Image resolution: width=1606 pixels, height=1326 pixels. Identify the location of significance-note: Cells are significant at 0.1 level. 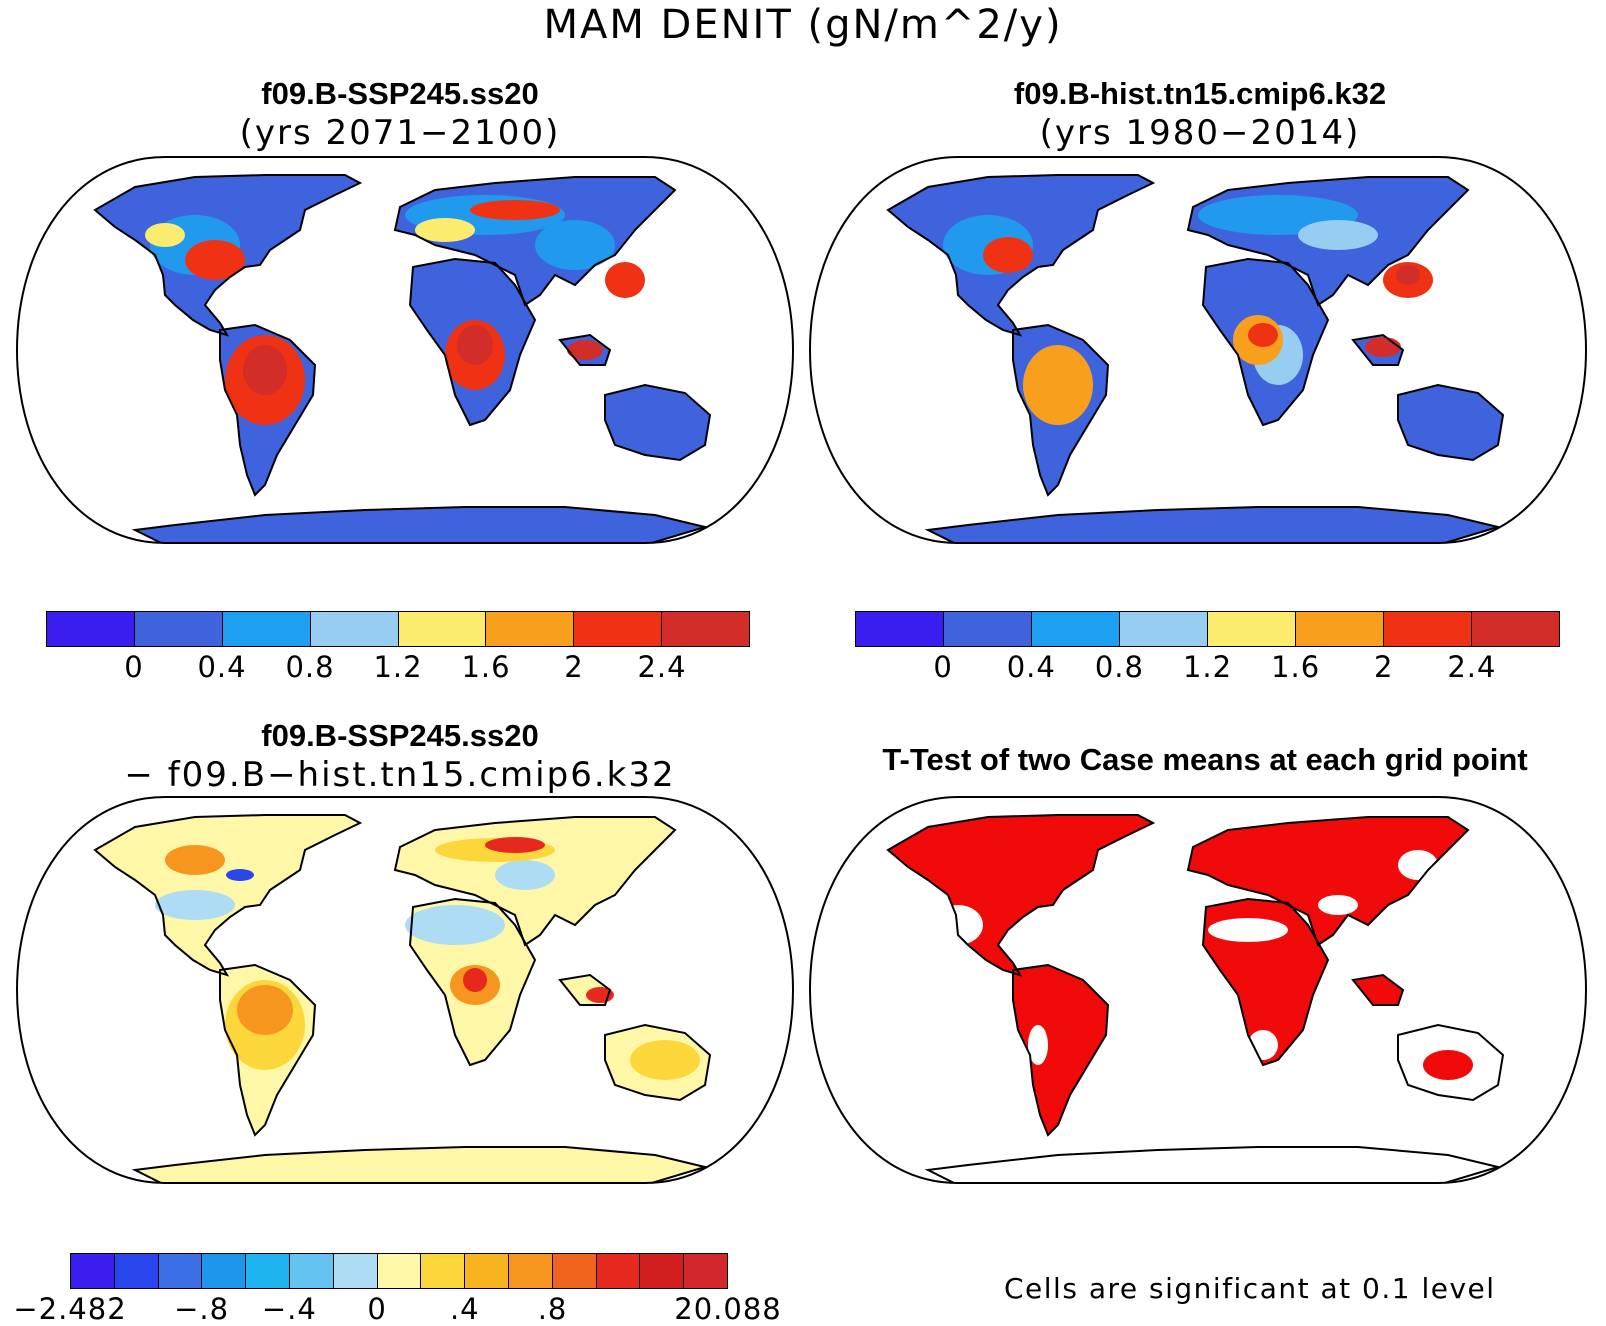
(1250, 1288).